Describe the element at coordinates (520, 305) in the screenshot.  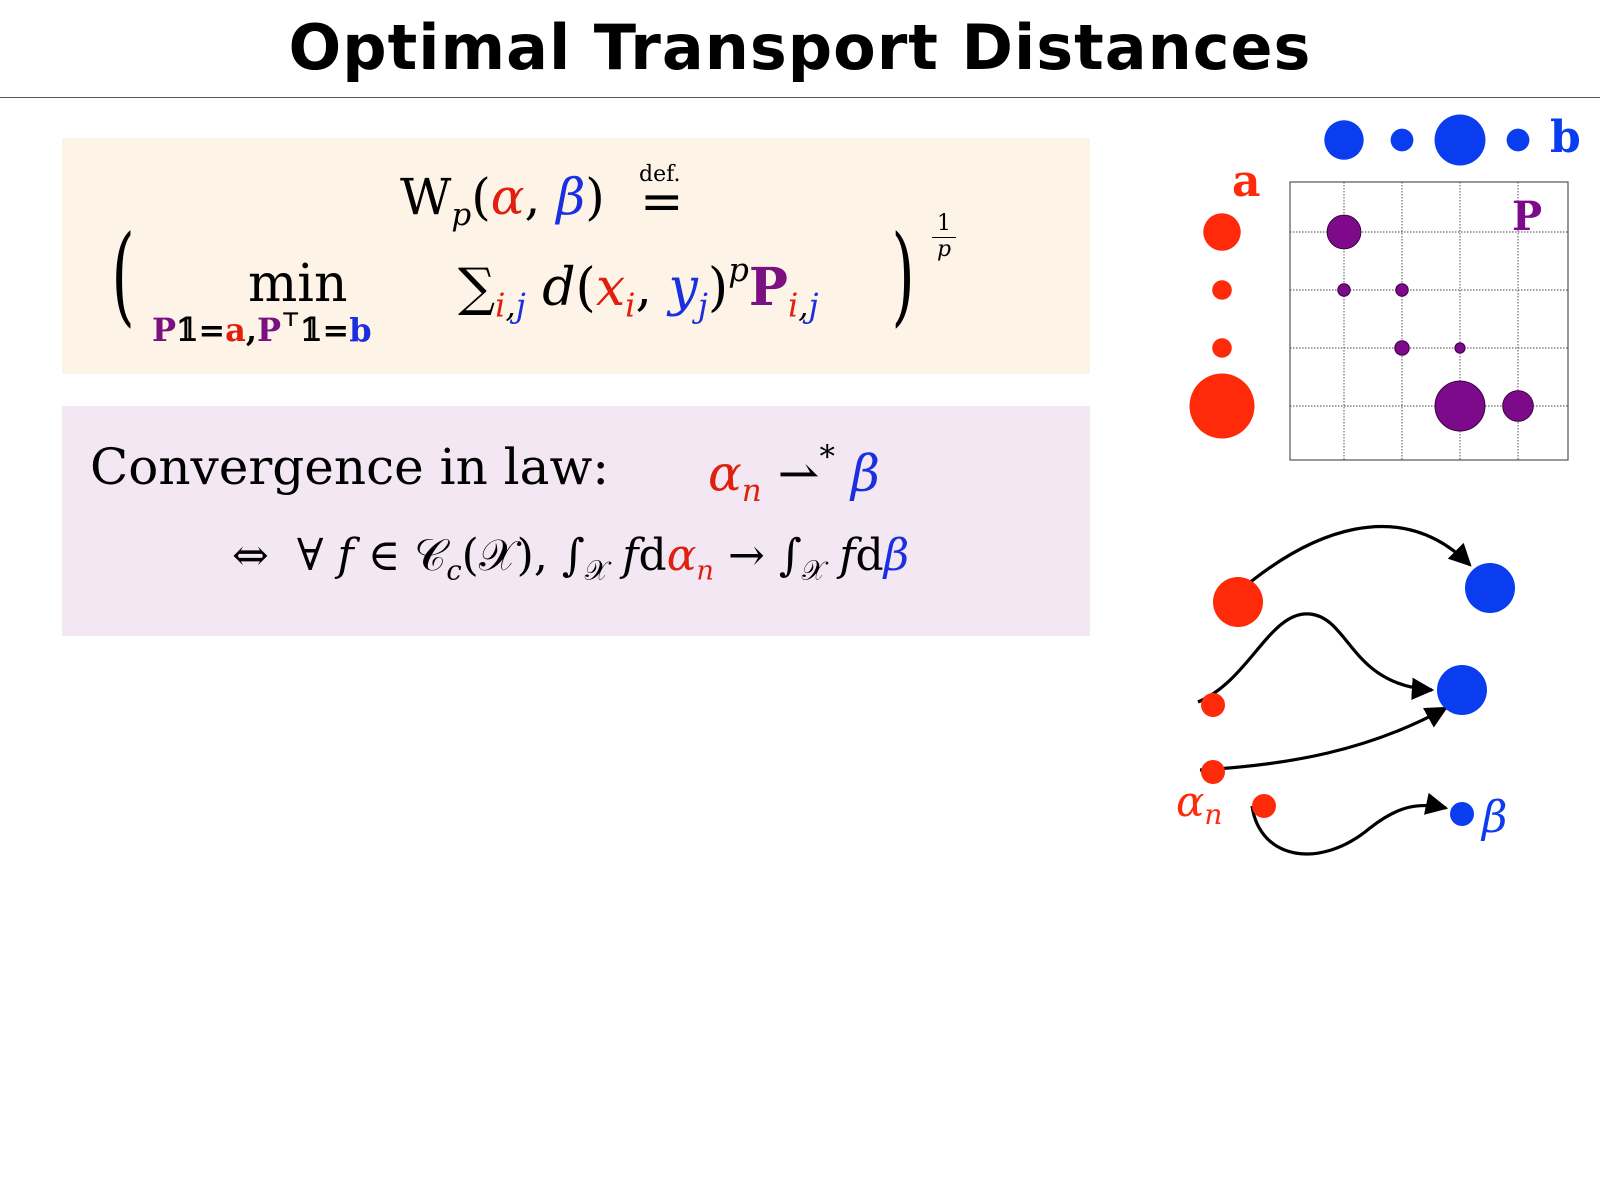
I see `sum-j: j` at that location.